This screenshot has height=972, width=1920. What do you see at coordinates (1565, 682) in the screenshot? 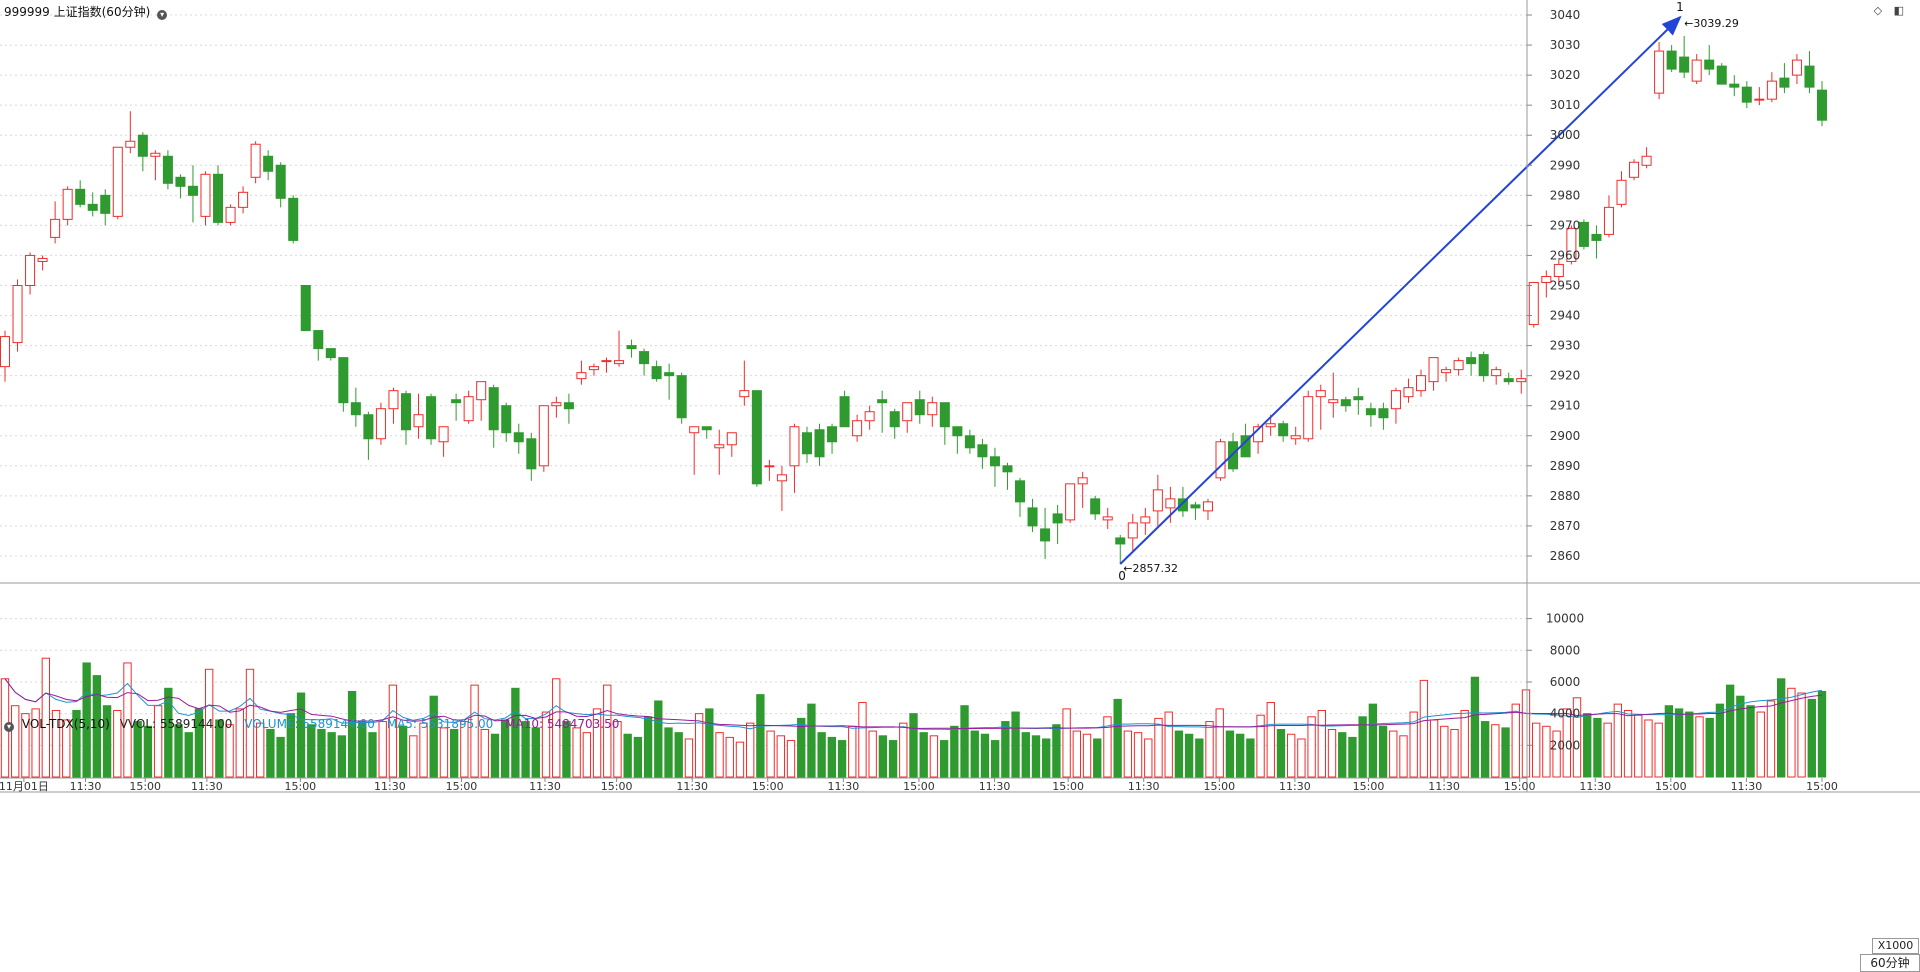
I see `volume-tick-label: 6000` at bounding box center [1565, 682].